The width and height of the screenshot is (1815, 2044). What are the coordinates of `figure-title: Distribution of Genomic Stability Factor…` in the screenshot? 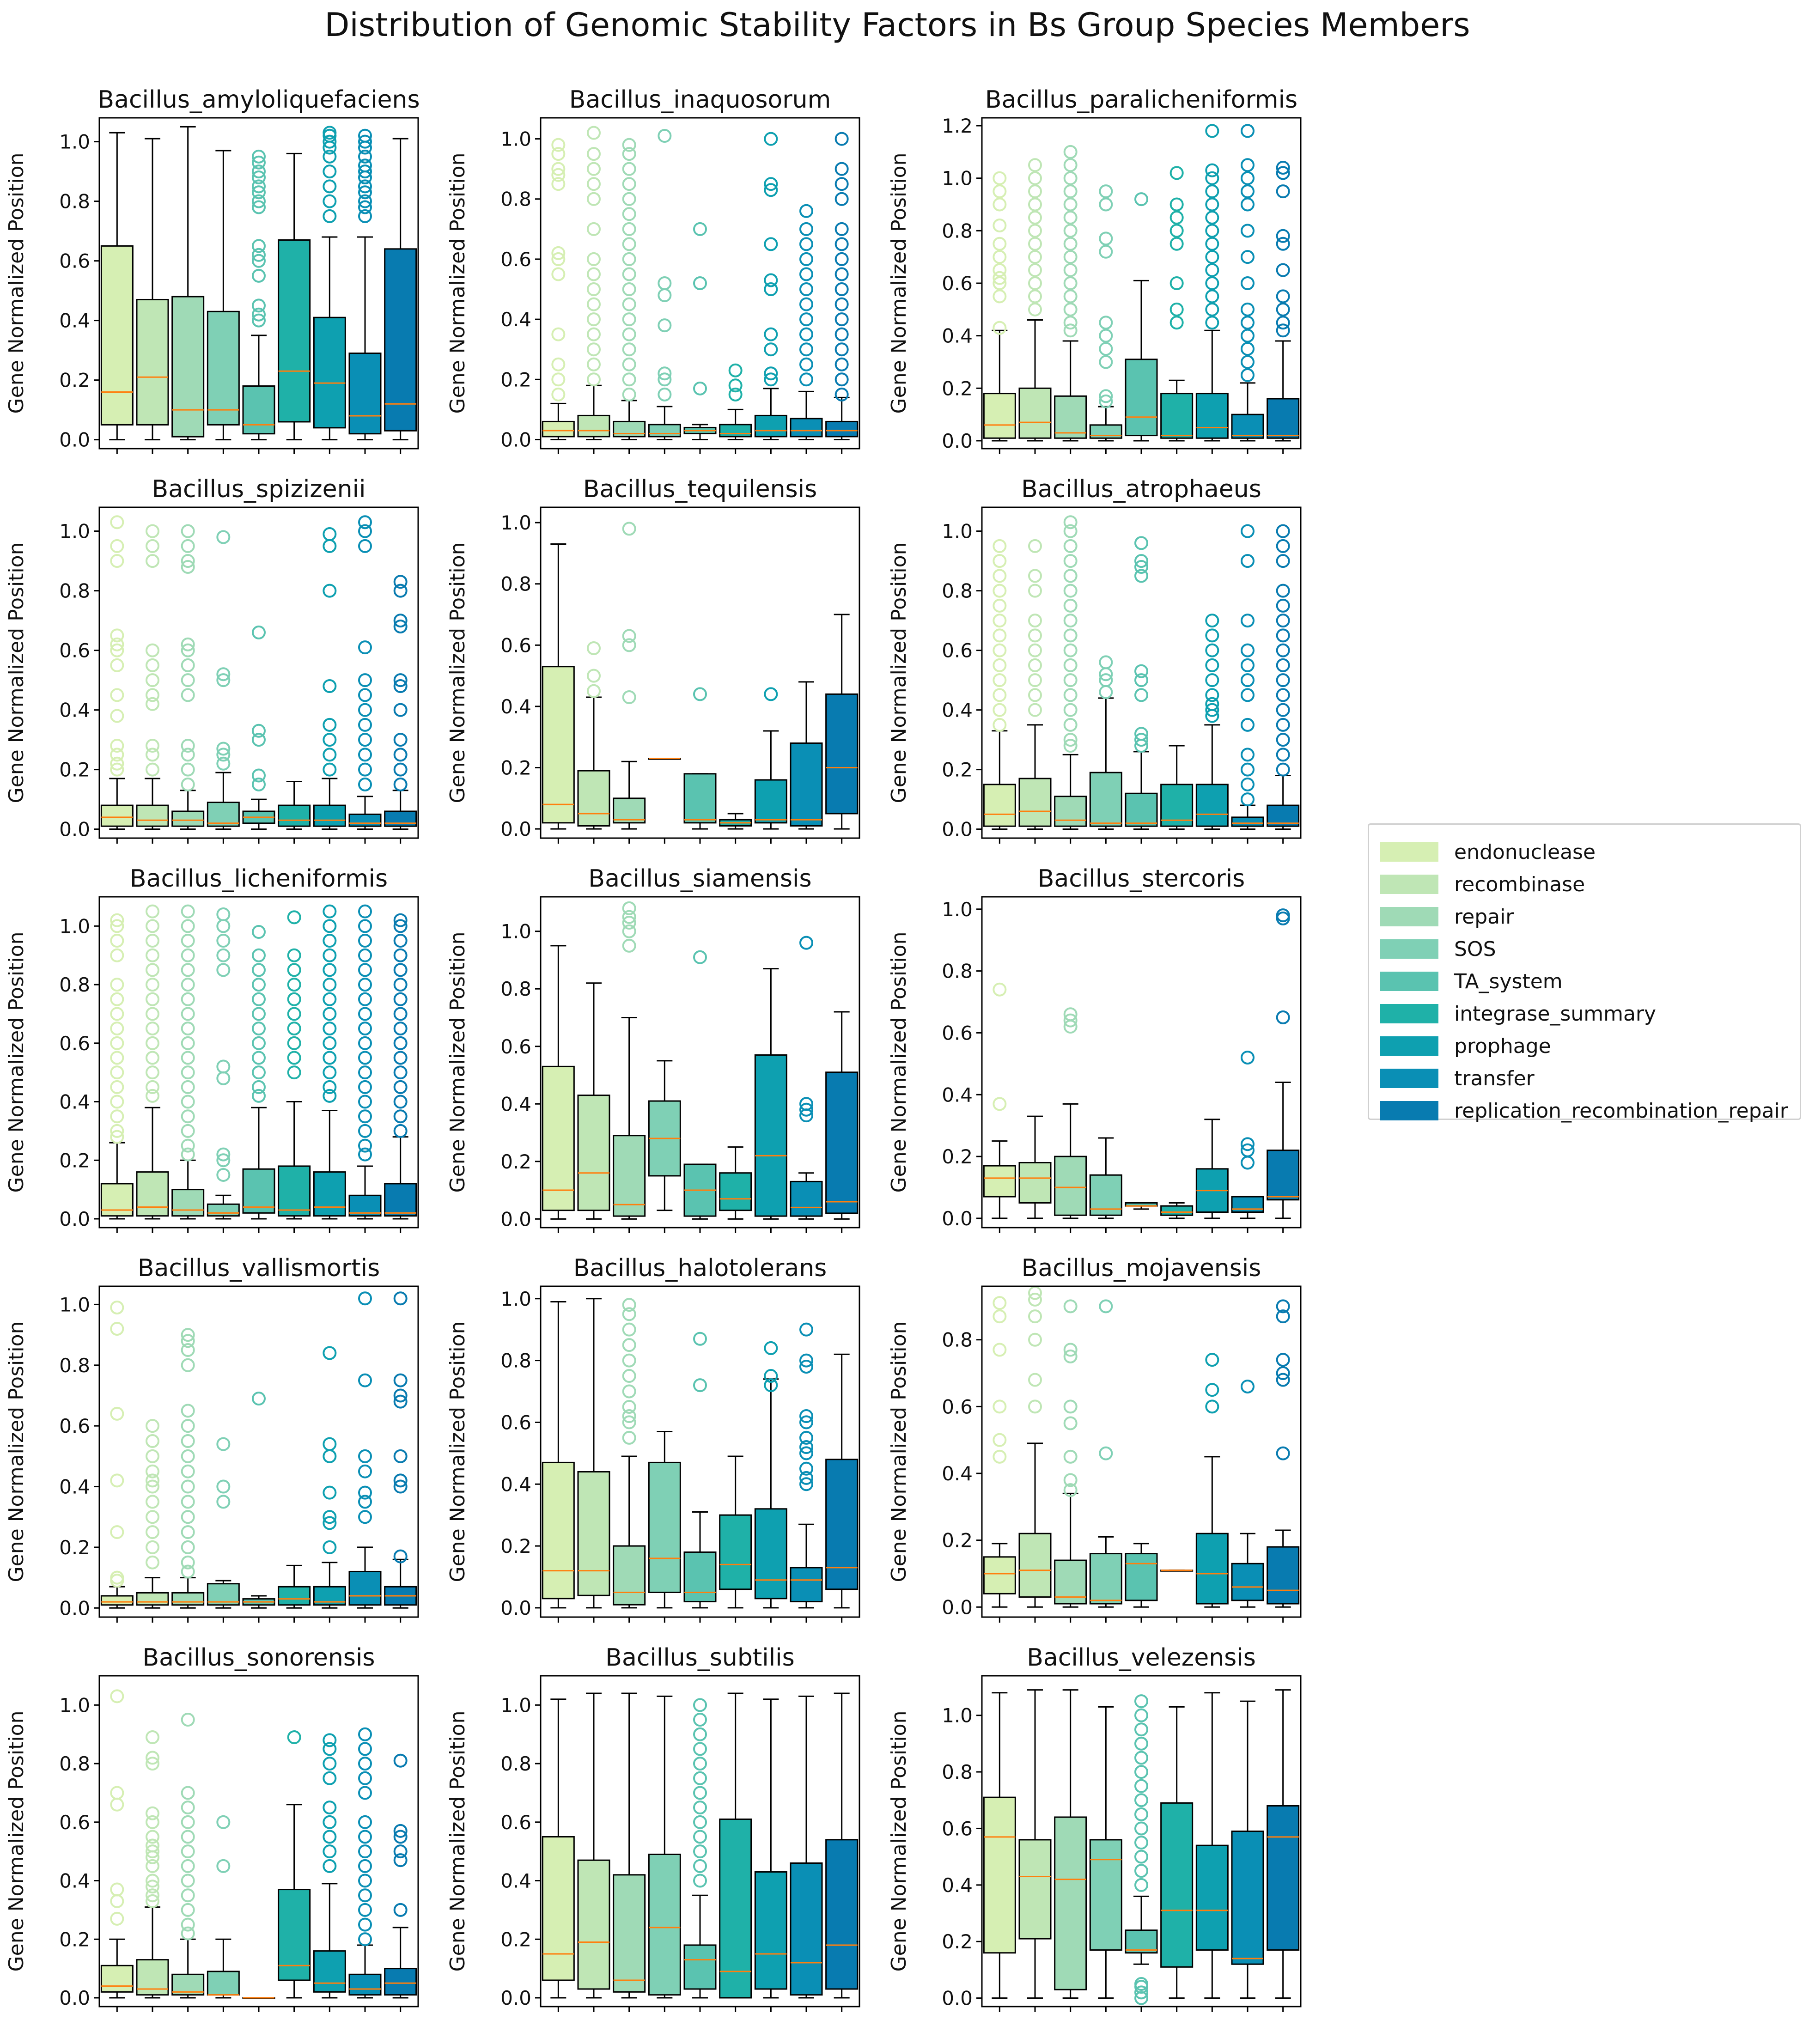 It's located at (897, 25).